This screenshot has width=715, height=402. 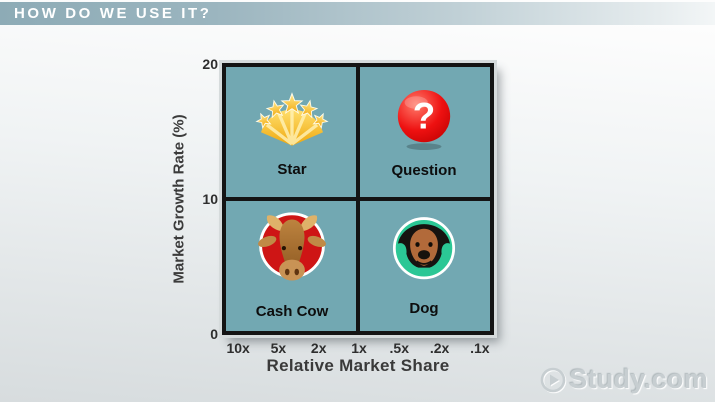 I want to click on dog-icon, so click(x=424, y=253).